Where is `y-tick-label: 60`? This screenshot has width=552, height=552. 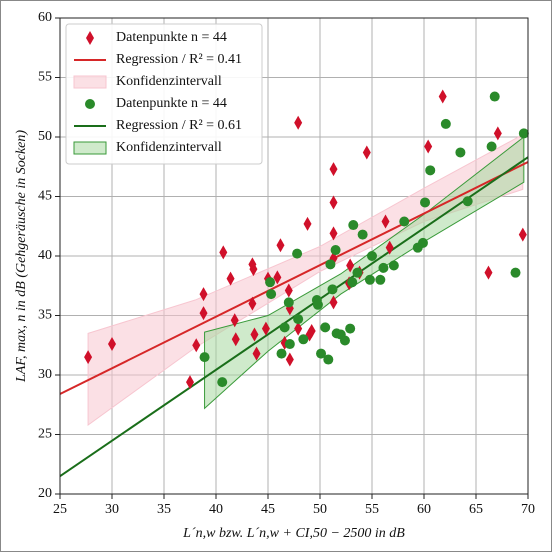
y-tick-label: 60 is located at coordinates (45, 17).